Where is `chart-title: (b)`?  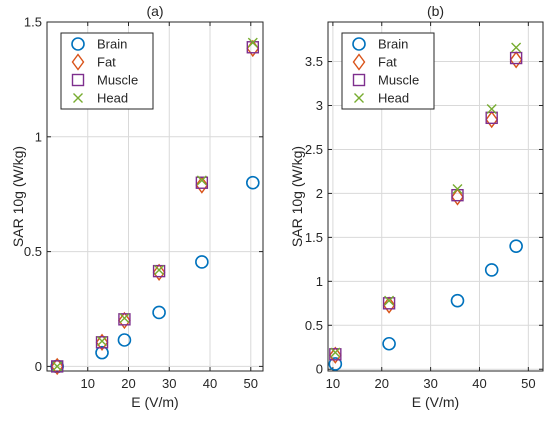
chart-title: (b) is located at coordinates (435, 11).